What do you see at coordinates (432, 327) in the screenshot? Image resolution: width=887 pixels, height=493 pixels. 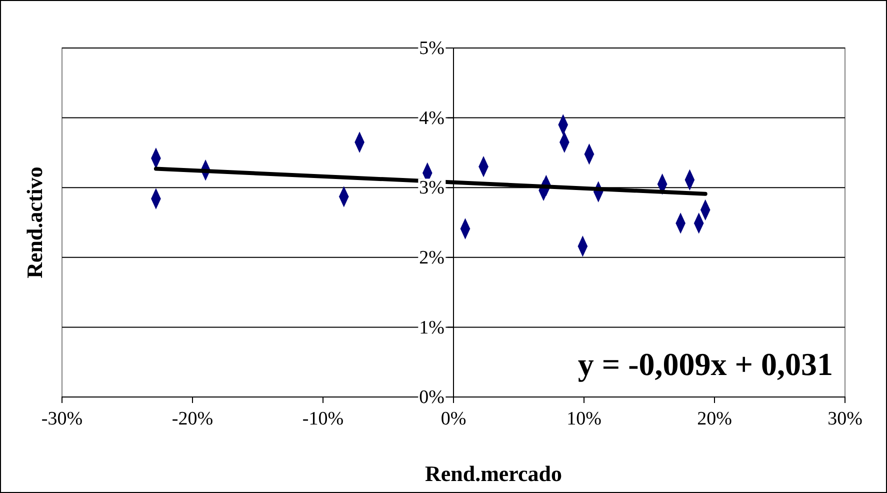 I see `y-tick-label: 1%` at bounding box center [432, 327].